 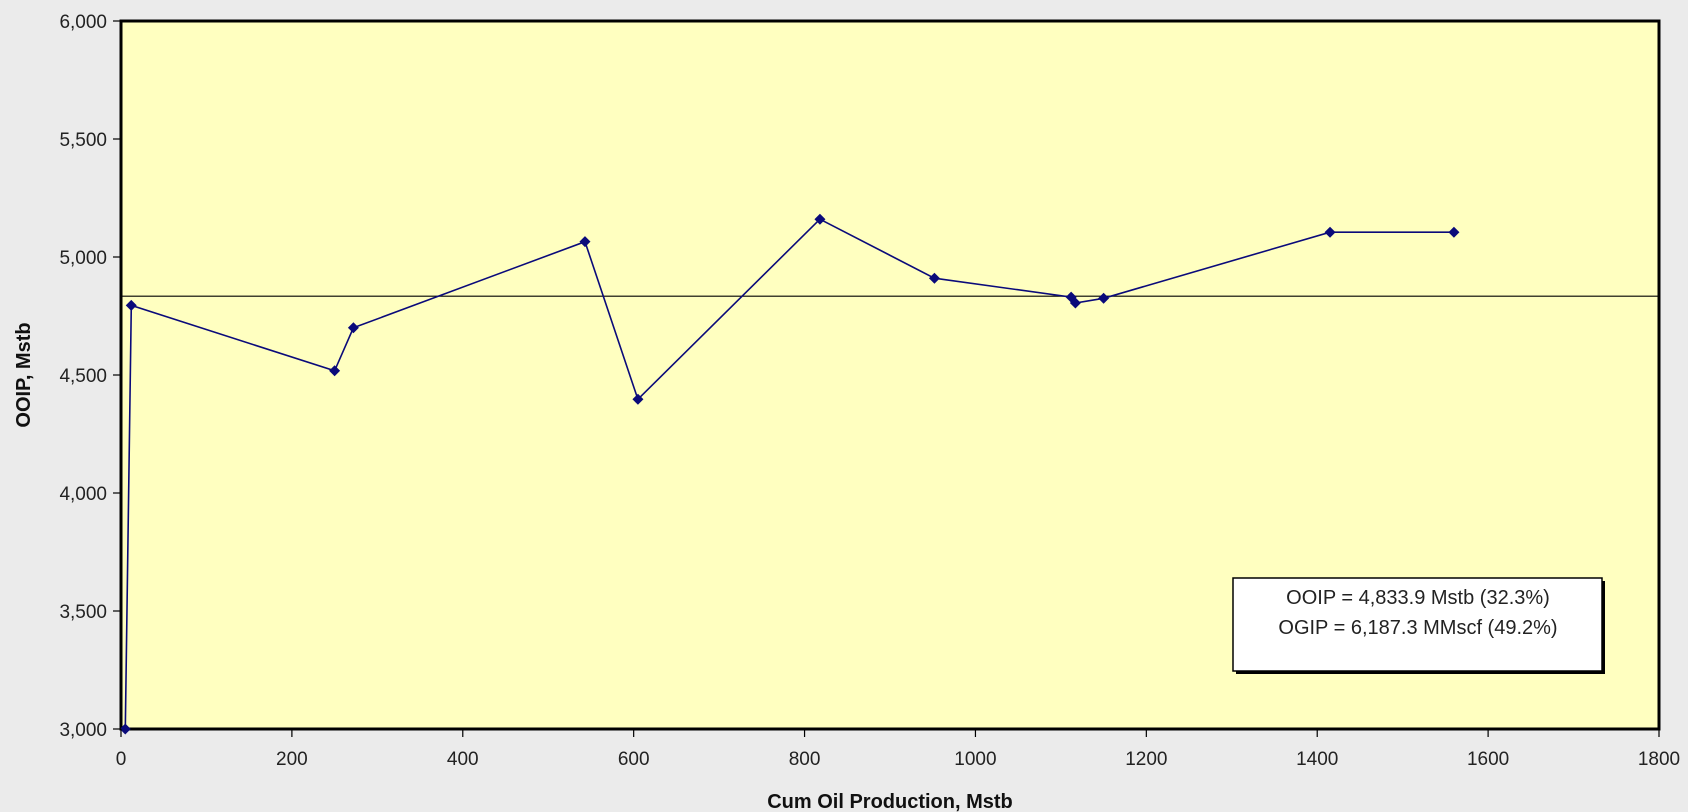 What do you see at coordinates (83, 376) in the screenshot?
I see `y-tick-label: 4,500` at bounding box center [83, 376].